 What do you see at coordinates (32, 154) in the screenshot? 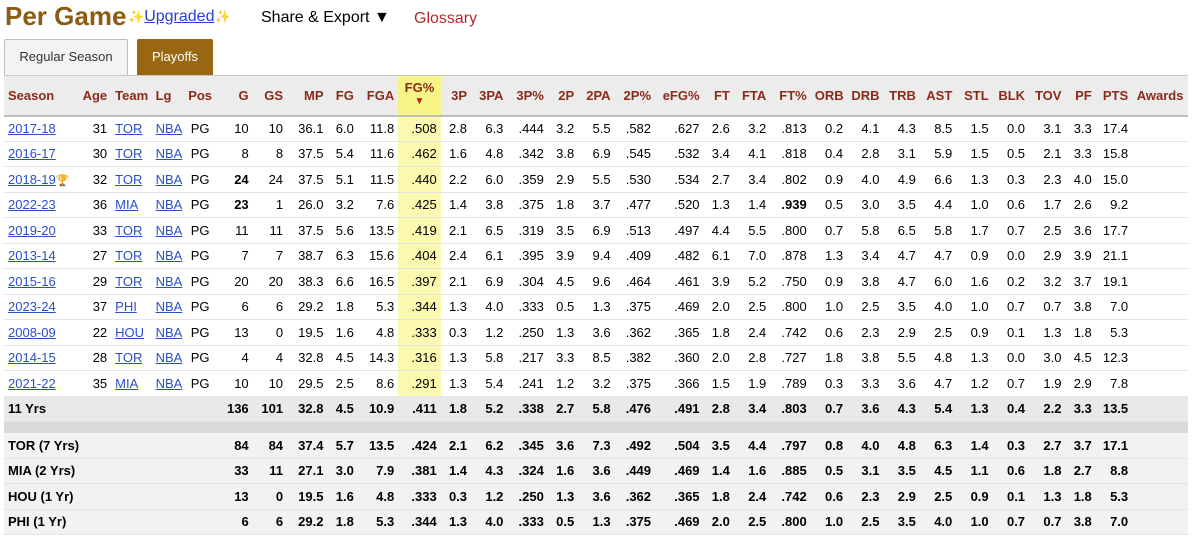
I see `season-link: 2016-17` at bounding box center [32, 154].